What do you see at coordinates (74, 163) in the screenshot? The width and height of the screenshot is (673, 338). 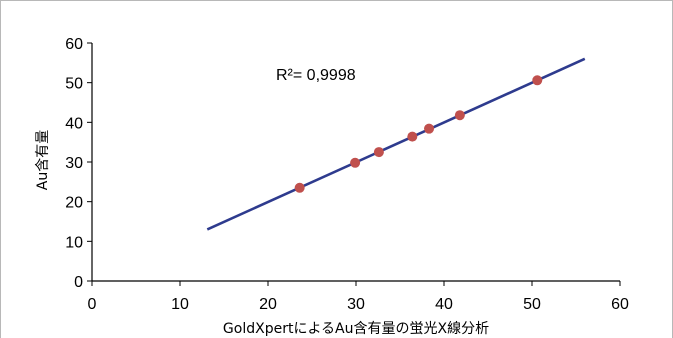 I see `y-tick-label: 30` at bounding box center [74, 163].